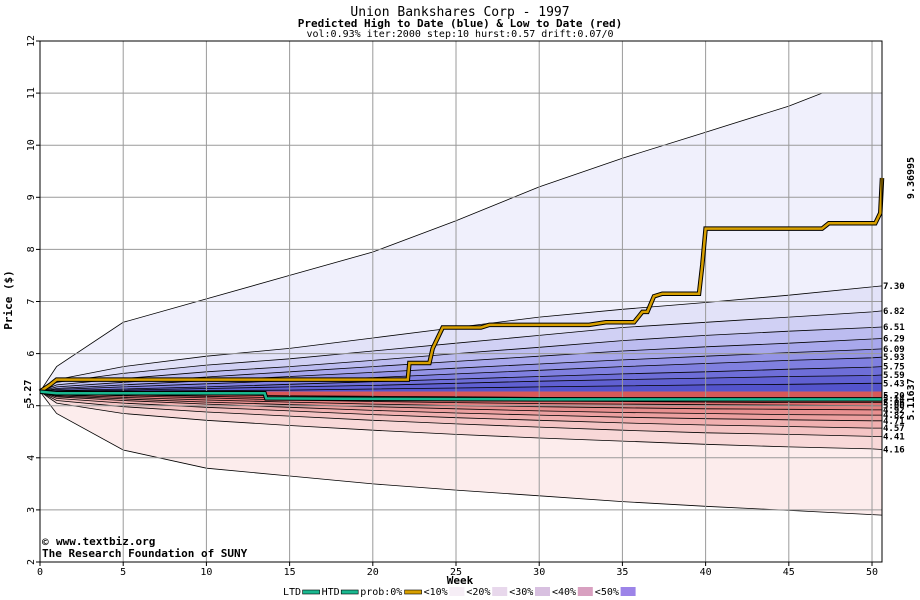 Image resolution: width=920 pixels, height=600 pixels. I want to click on copyright-symbol: ©, so click(45, 542).